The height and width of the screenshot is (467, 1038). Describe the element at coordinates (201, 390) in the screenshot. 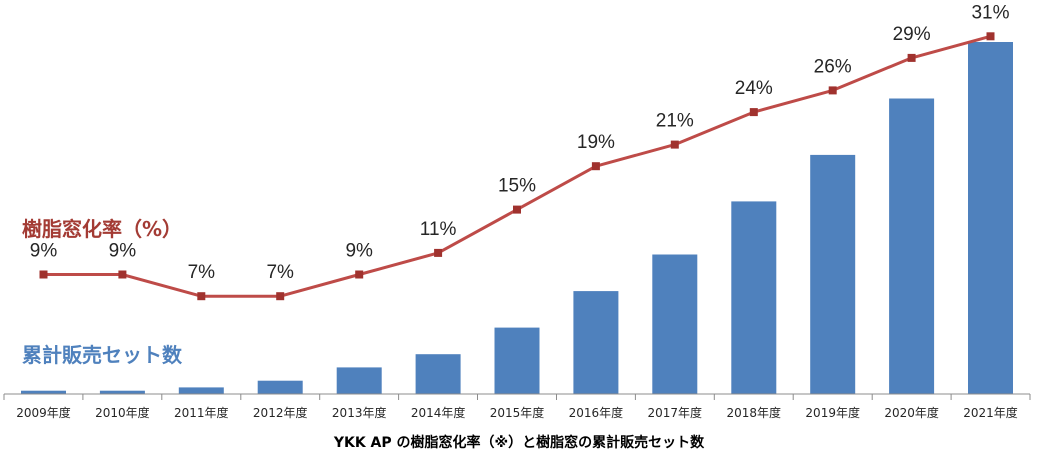

I see `bar-2011年度` at that location.